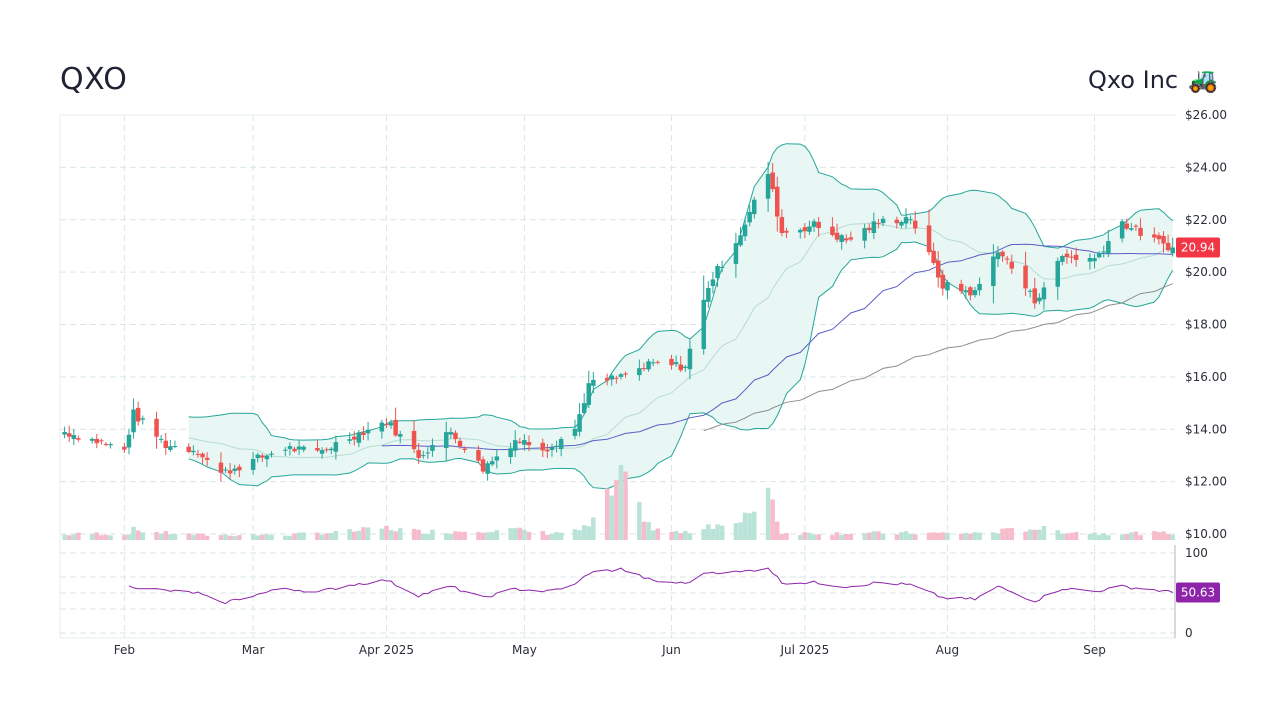 This screenshot has width=1280, height=720. What do you see at coordinates (1196, 553) in the screenshot?
I see `rsi-tick-label: 100` at bounding box center [1196, 553].